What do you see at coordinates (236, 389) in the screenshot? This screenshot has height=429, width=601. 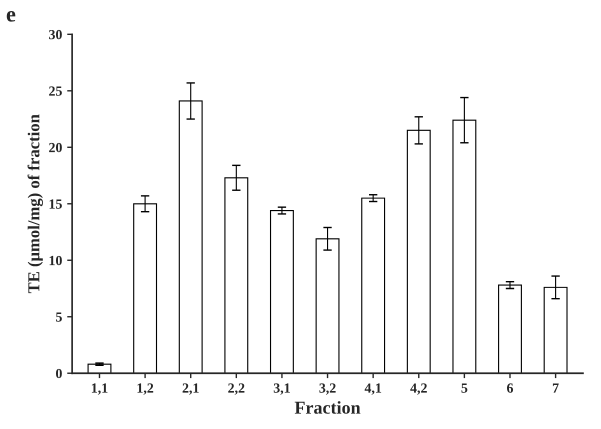 I see `x-tick-label: 2,2` at bounding box center [236, 389].